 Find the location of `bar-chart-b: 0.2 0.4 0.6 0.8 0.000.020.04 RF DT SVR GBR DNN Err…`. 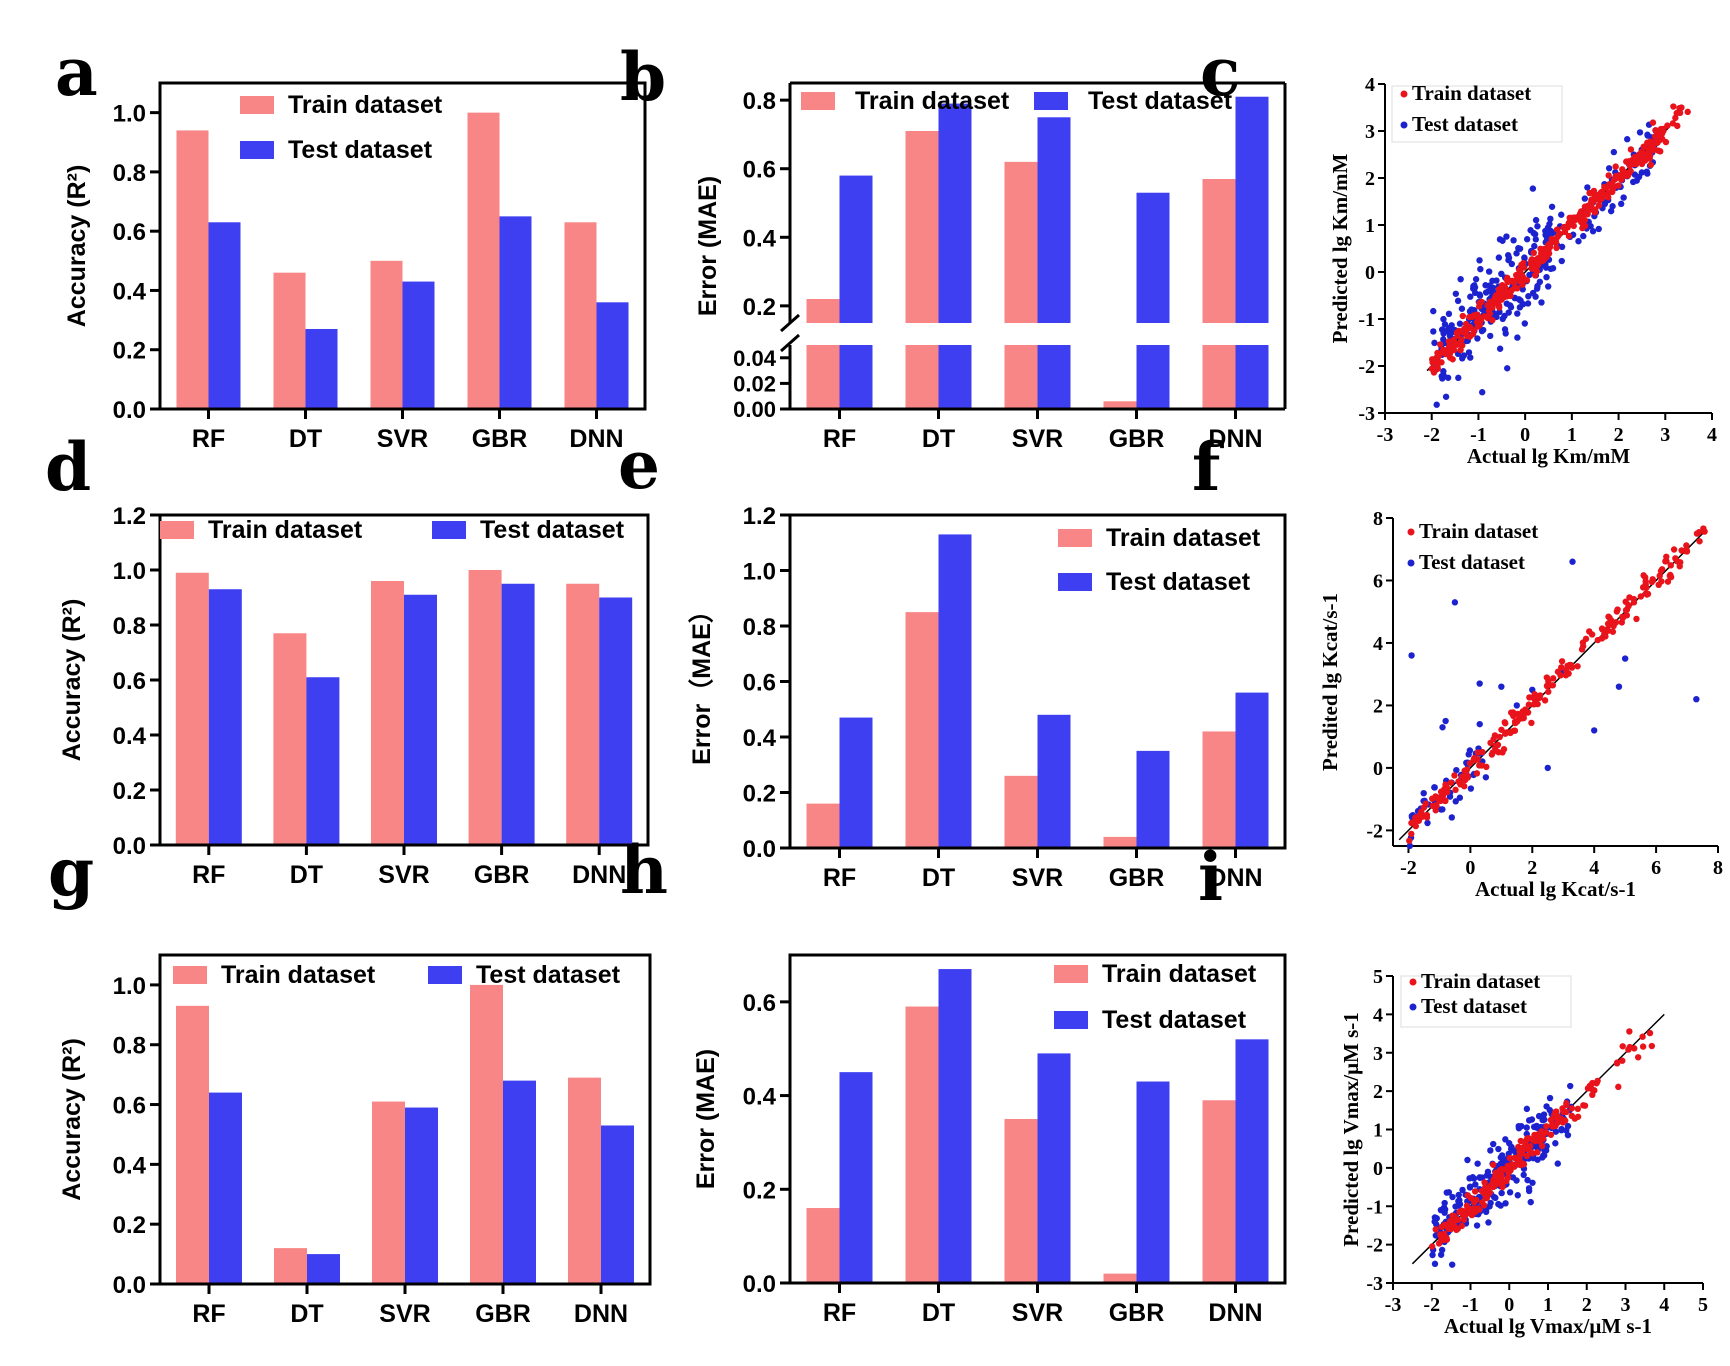

bar-chart-b: 0.2 0.4 0.6 0.8 0.000.020.04 RF DT SVR GBR DNN Err… is located at coordinates (990, 267).